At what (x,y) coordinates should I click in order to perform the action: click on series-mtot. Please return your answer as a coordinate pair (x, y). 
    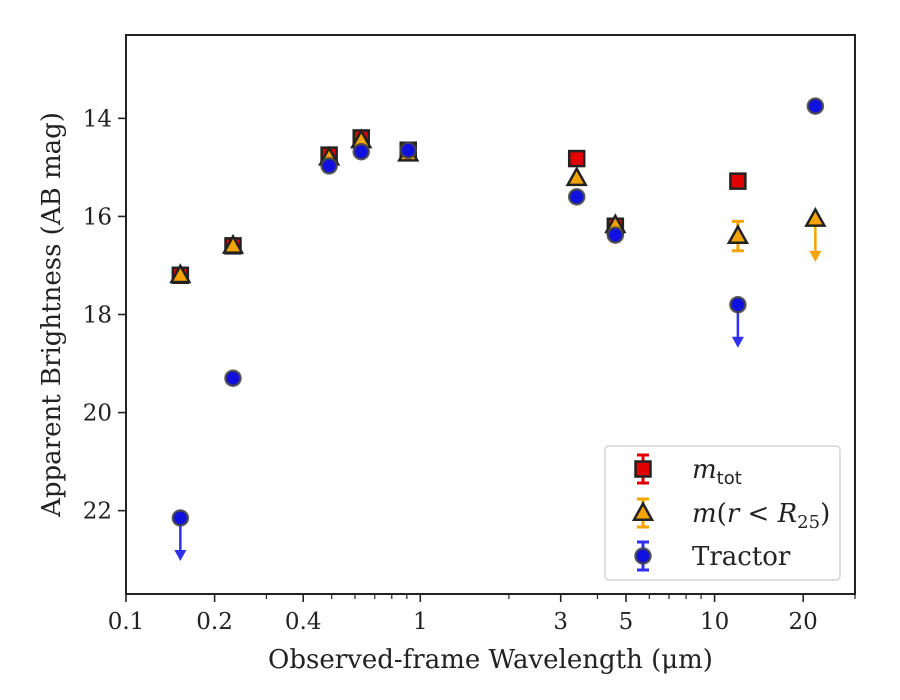
    Looking at the image, I should click on (459, 207).